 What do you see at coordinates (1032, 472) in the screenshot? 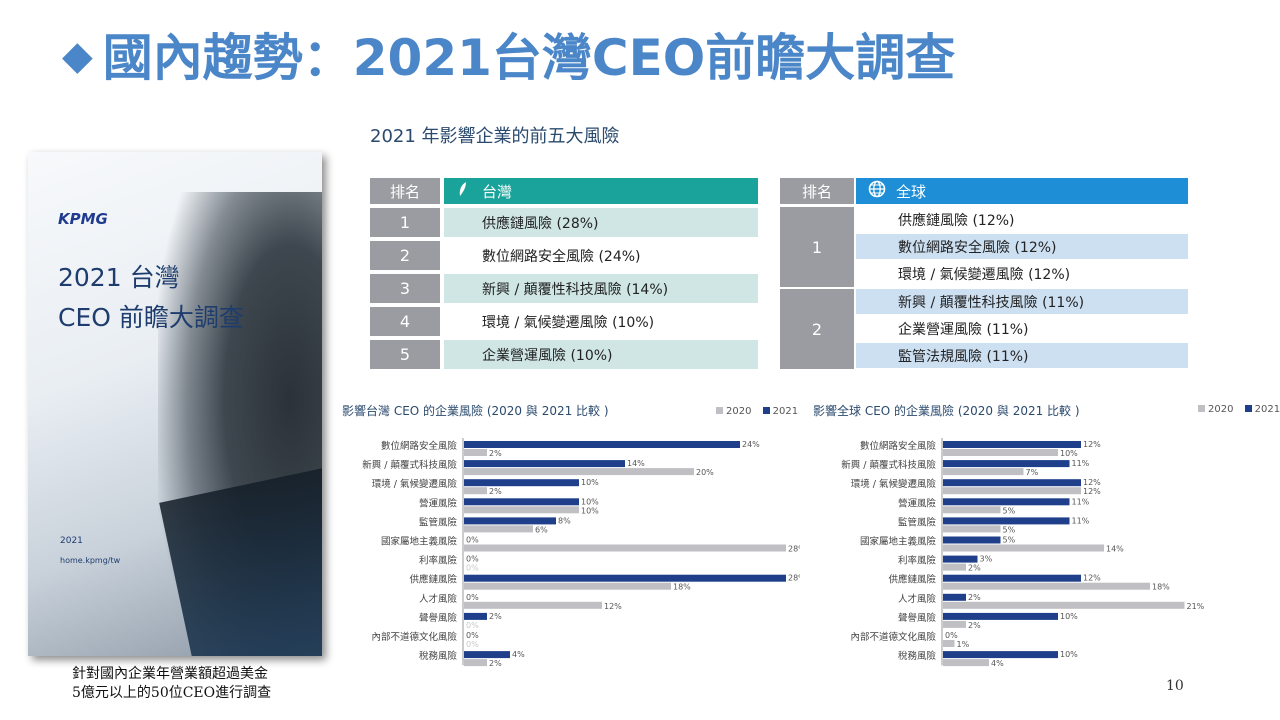
I see `data-label-2020: 7%` at bounding box center [1032, 472].